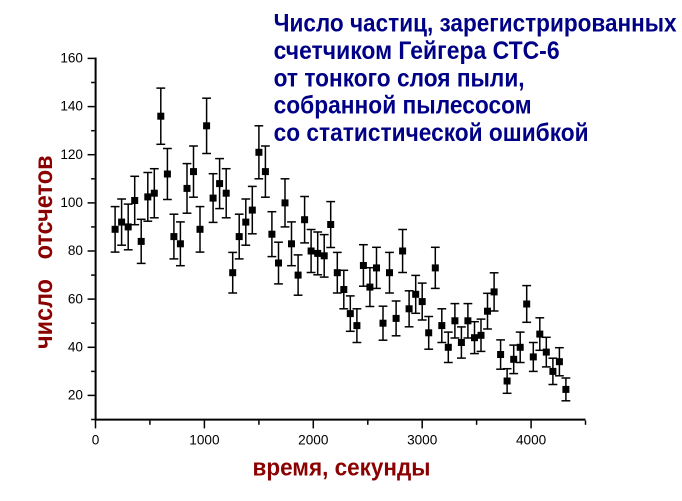 Image resolution: width=682 pixels, height=501 pixels. What do you see at coordinates (76, 395) in the screenshot?
I see `svg-text: 20` at bounding box center [76, 395].